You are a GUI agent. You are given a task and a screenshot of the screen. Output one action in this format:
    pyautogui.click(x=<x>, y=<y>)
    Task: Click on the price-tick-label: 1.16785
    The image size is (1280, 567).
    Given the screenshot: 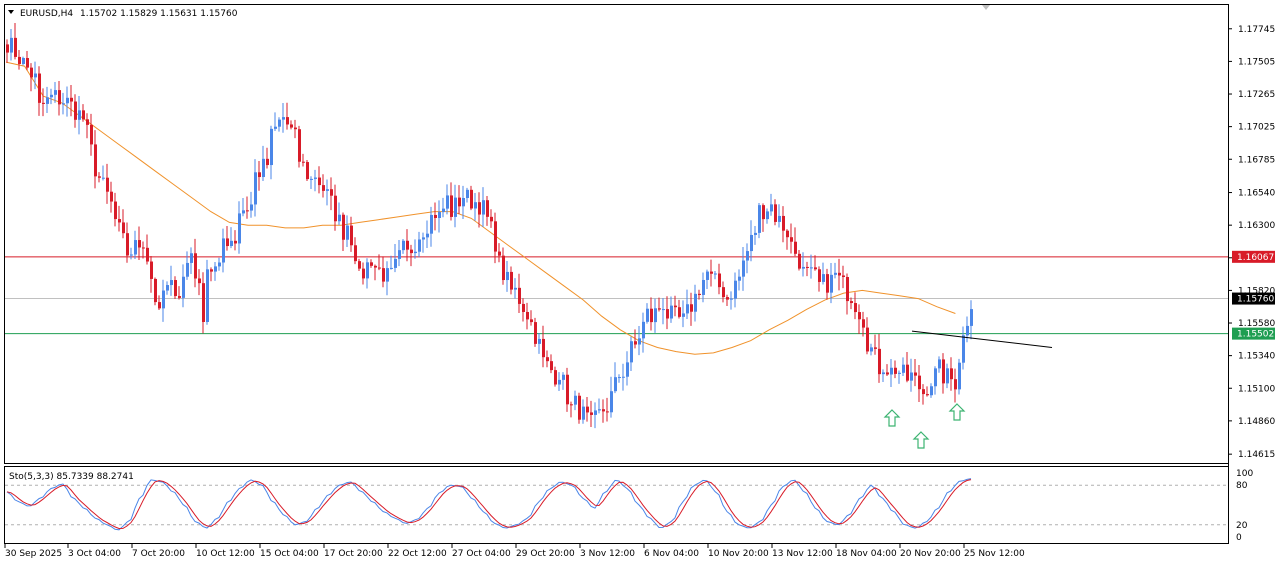 What is the action you would take?
    pyautogui.click(x=1256, y=160)
    